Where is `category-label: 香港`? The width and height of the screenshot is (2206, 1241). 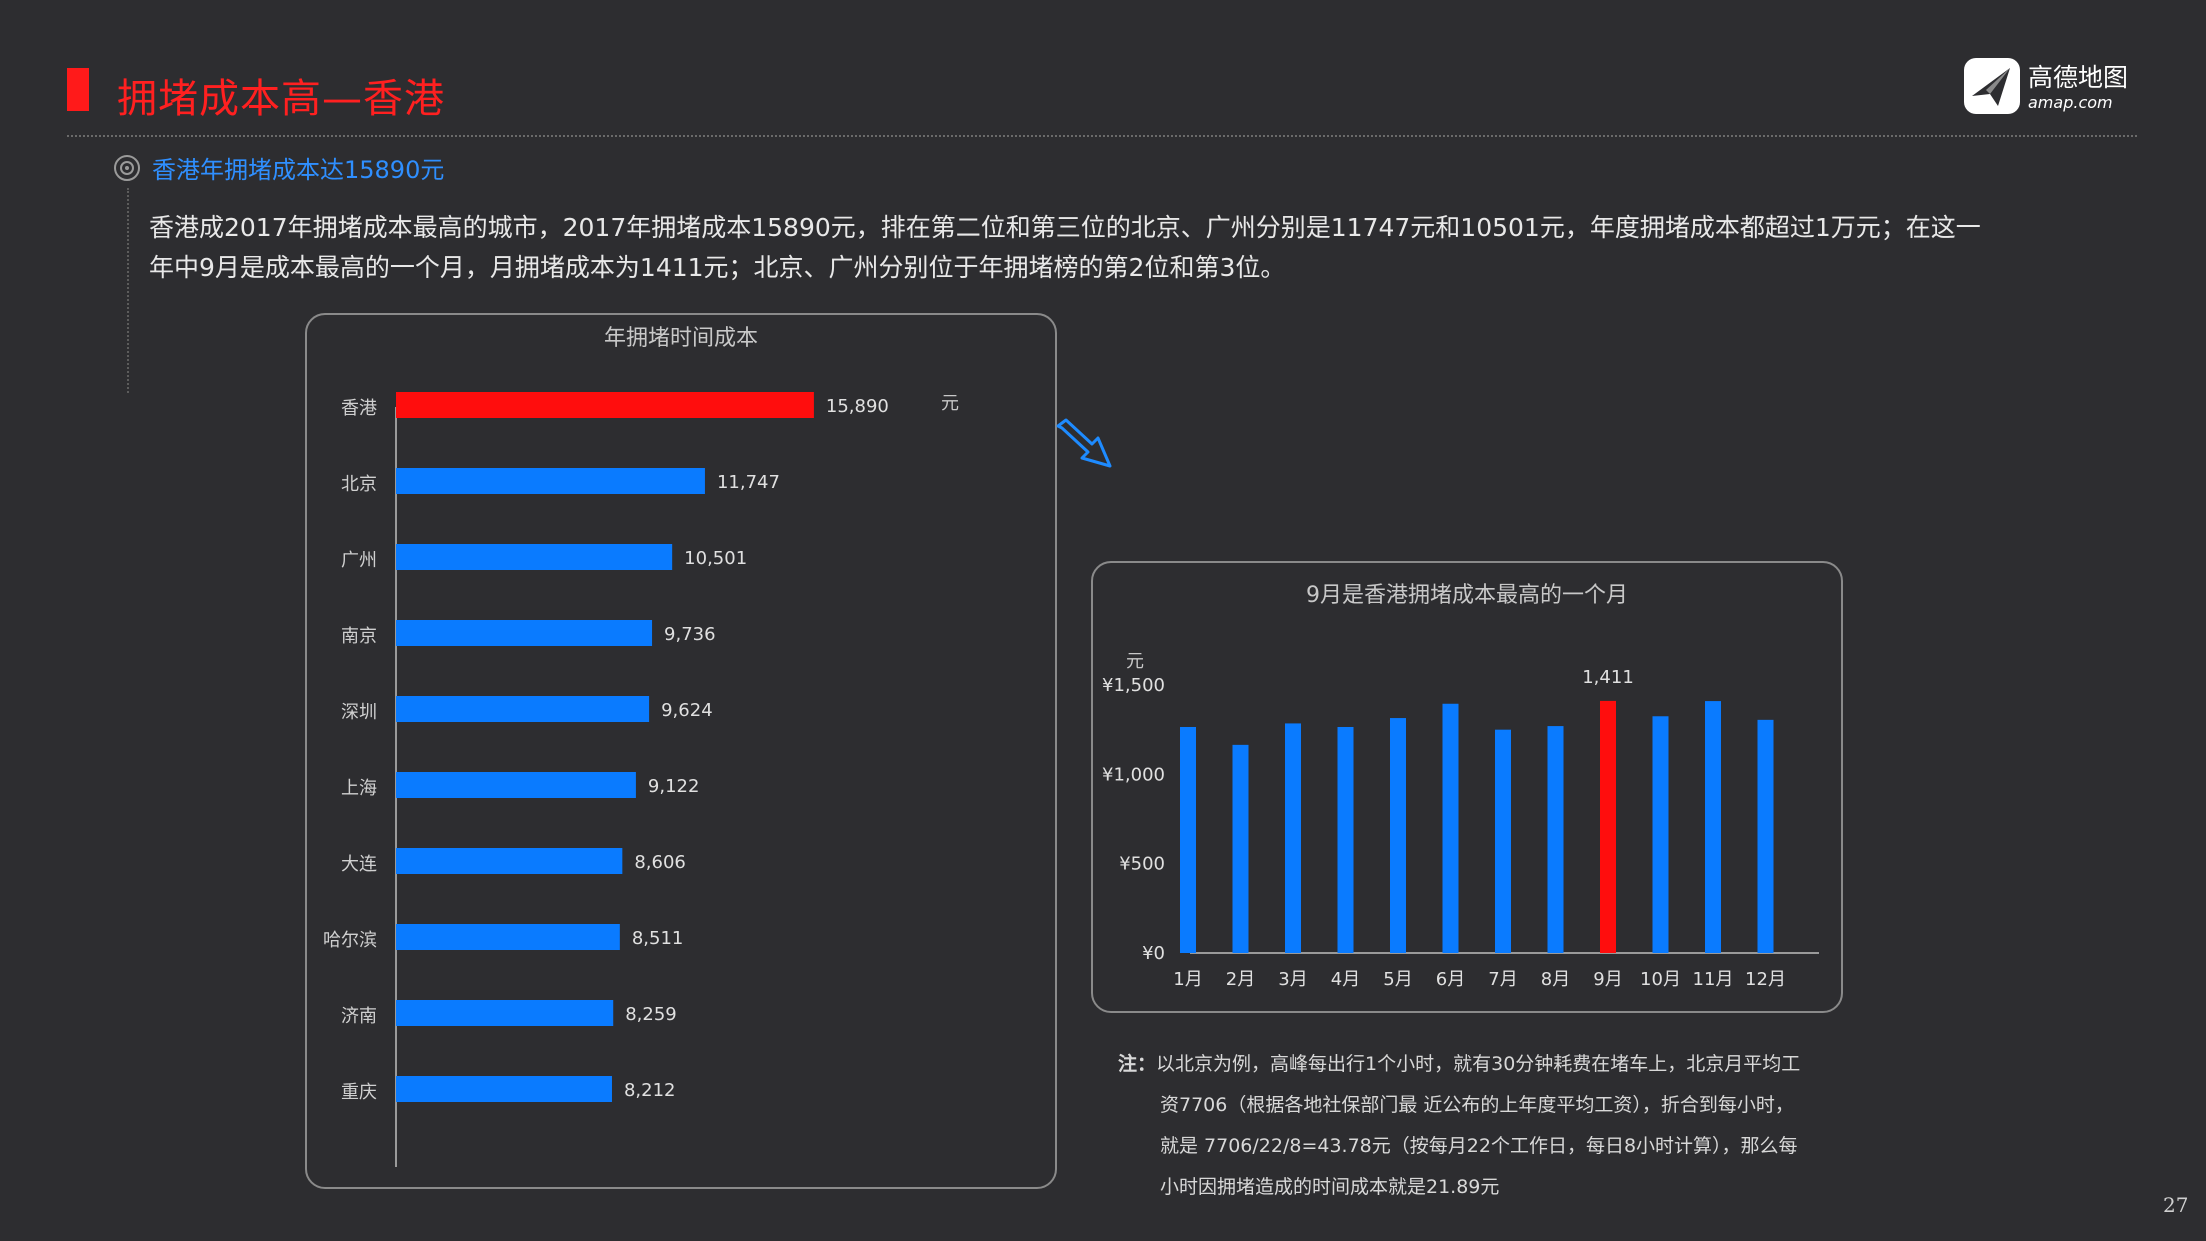
category-label: 香港 is located at coordinates (359, 408).